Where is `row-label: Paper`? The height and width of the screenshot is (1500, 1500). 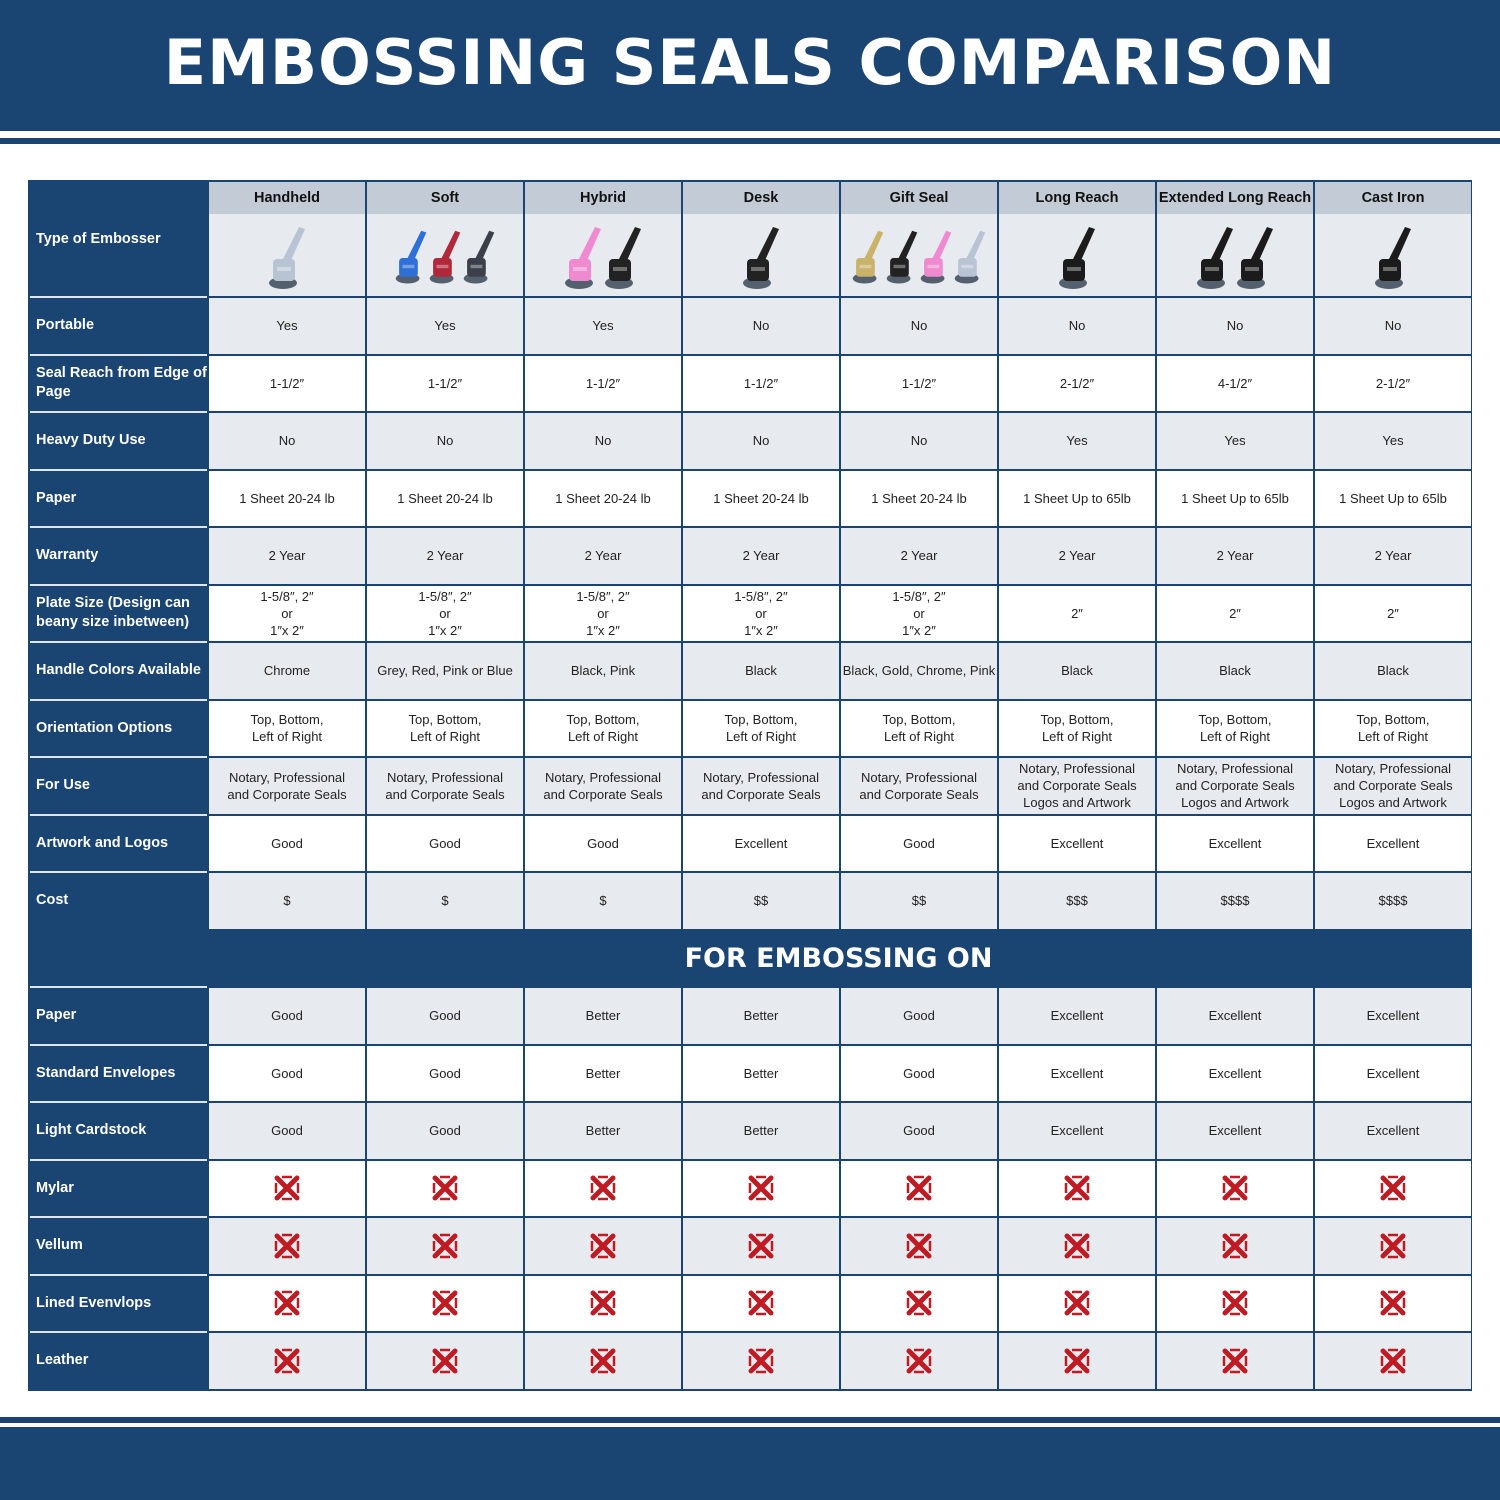
row-label: Paper is located at coordinates (118, 497).